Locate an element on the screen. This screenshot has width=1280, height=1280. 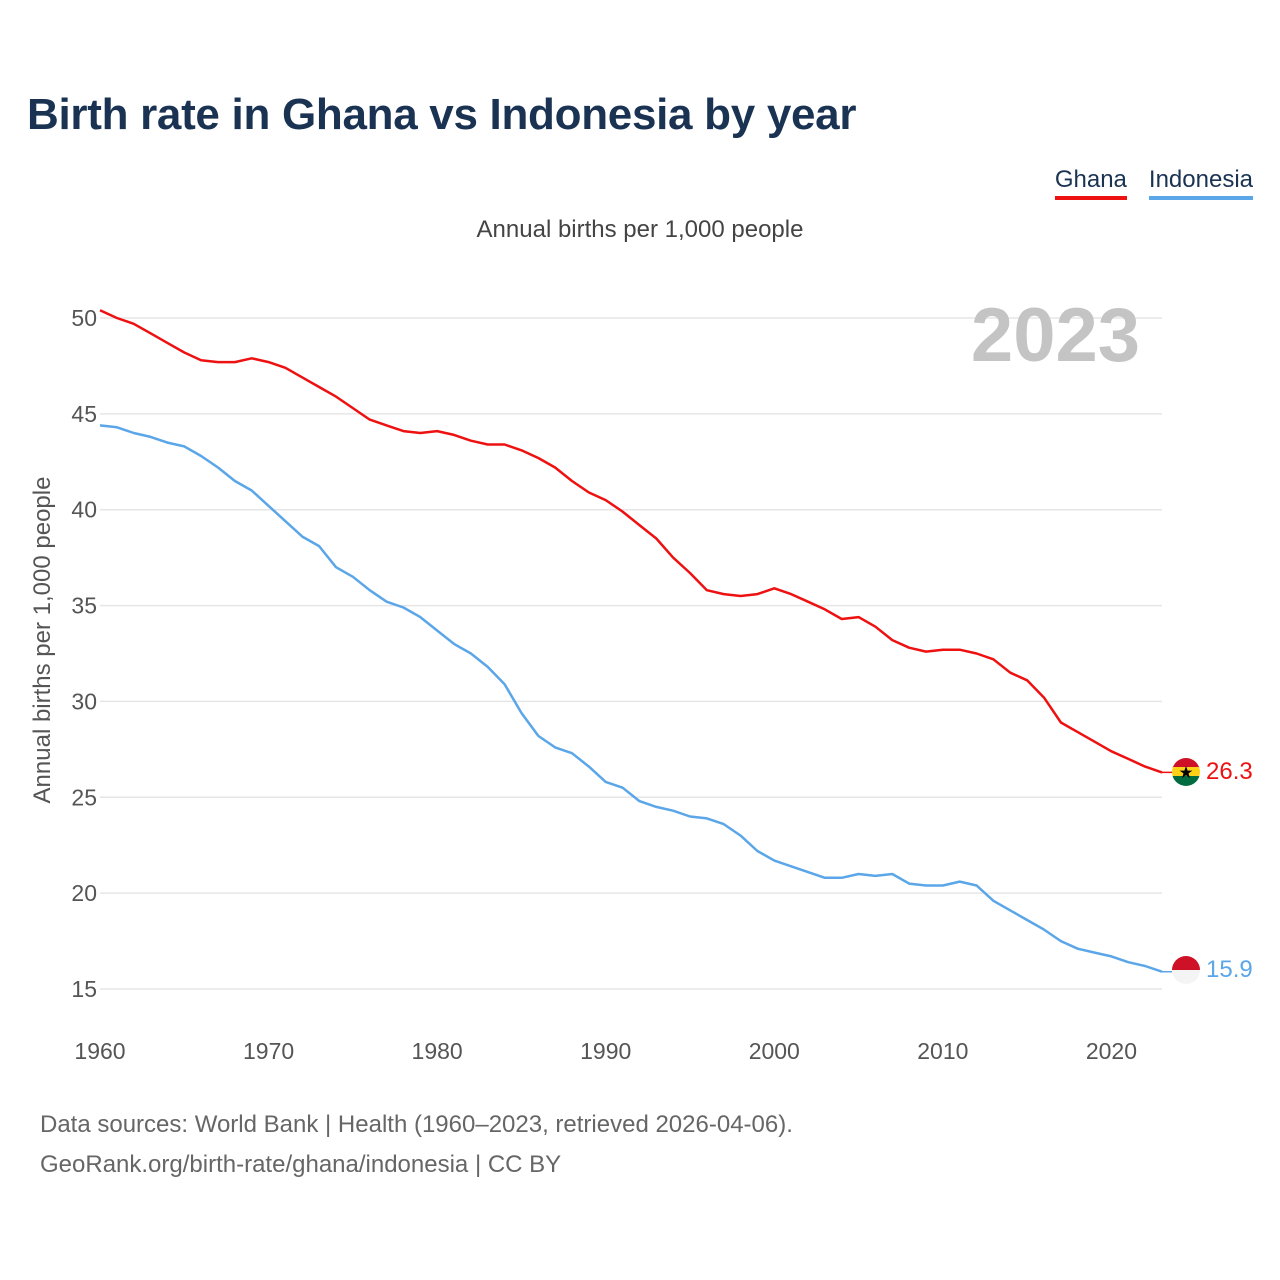
x-tick-label: 1980 is located at coordinates (437, 1051).